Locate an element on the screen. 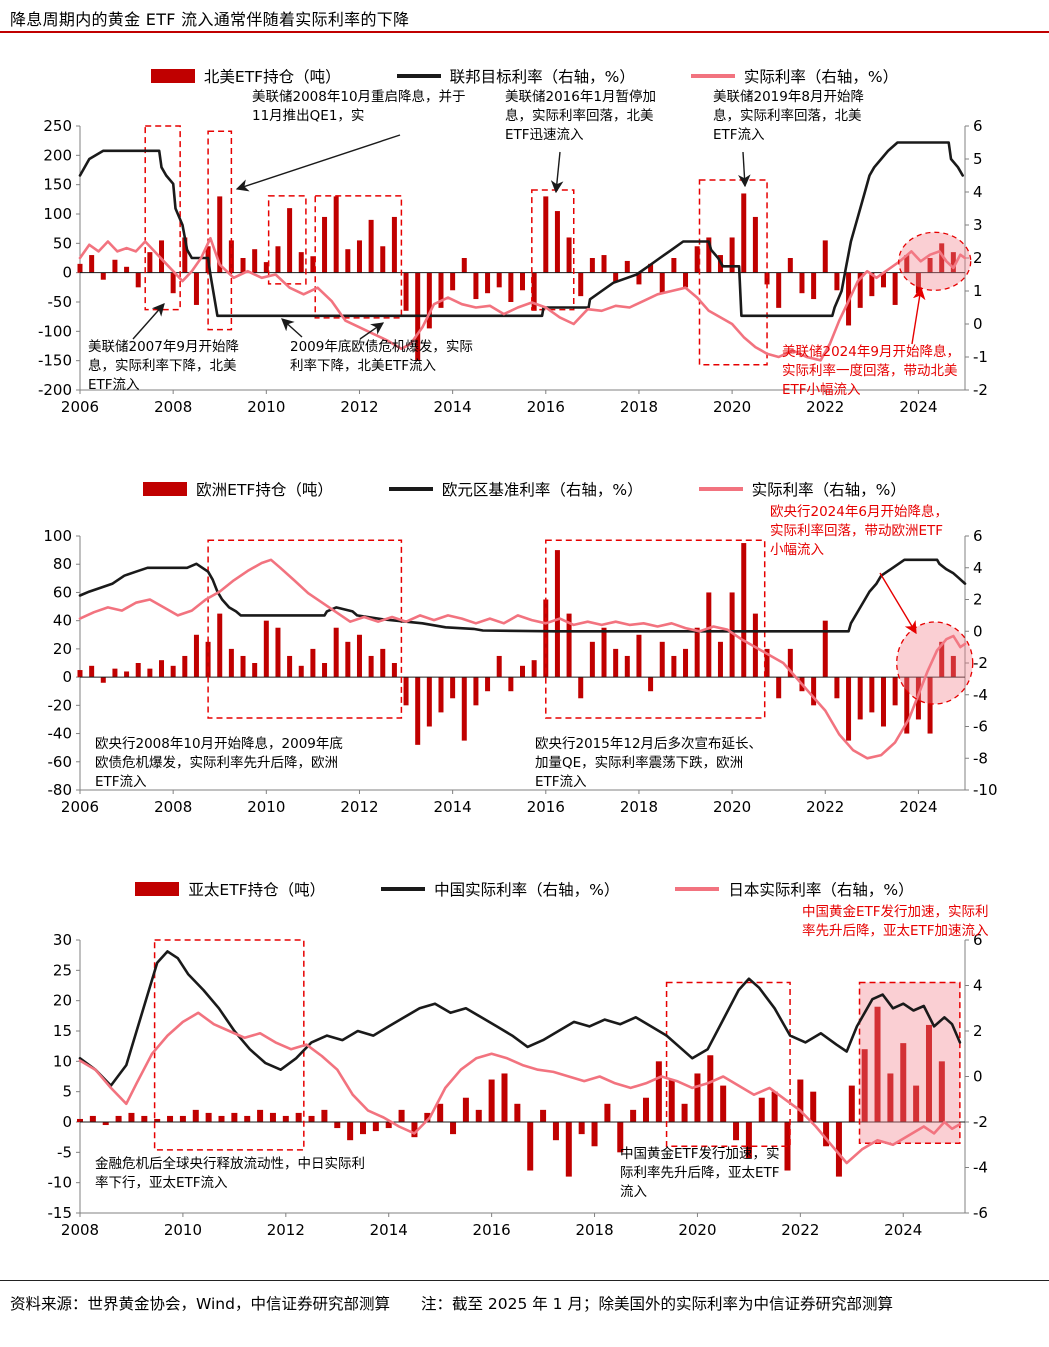 Image resolution: width=1049 pixels, height=1347 pixels. annotation-china-etf-accel: 中国黄金ETF发行加速，实际利率先升后降，亚太ETF加速流入 is located at coordinates (895, 922).